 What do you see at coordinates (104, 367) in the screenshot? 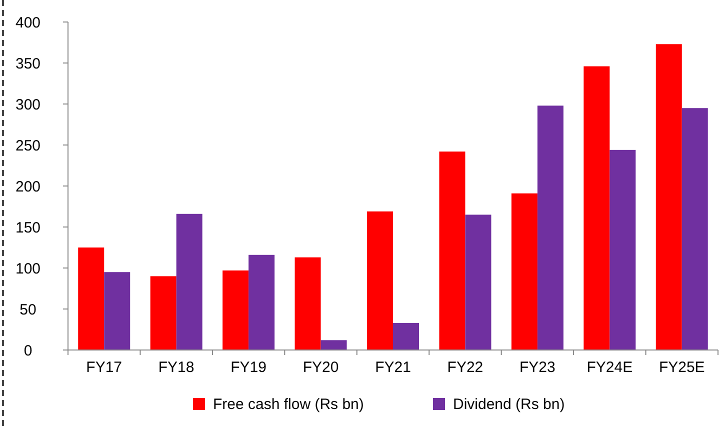
I see `x-tick-label: FY17` at bounding box center [104, 367].